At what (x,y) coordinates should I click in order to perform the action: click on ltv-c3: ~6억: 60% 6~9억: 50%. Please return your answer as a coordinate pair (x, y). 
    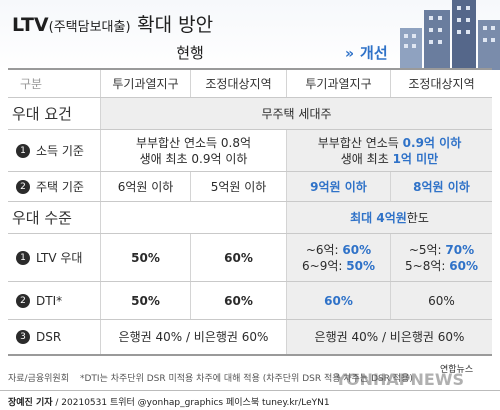
    Looking at the image, I should click on (338, 257).